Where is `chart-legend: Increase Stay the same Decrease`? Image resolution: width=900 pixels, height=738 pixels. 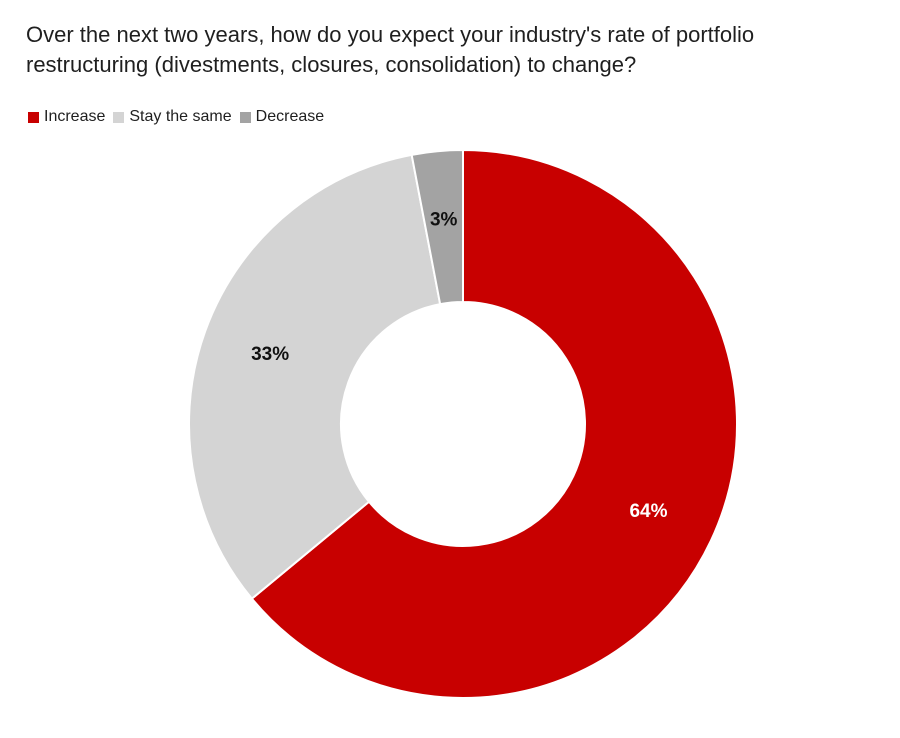
chart-legend: Increase Stay the same Decrease is located at coordinates (180, 117).